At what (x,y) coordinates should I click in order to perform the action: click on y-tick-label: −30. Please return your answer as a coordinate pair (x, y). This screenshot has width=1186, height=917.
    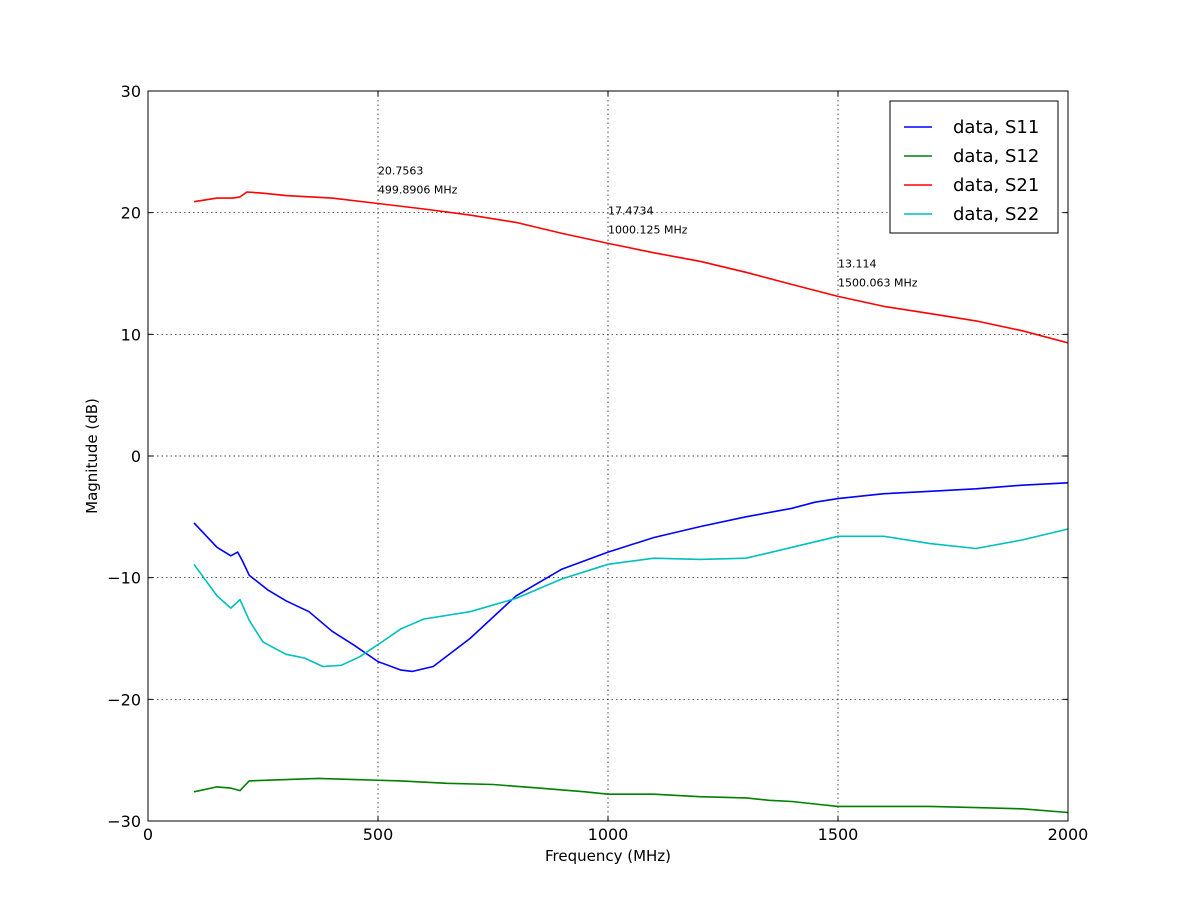
    Looking at the image, I should click on (124, 821).